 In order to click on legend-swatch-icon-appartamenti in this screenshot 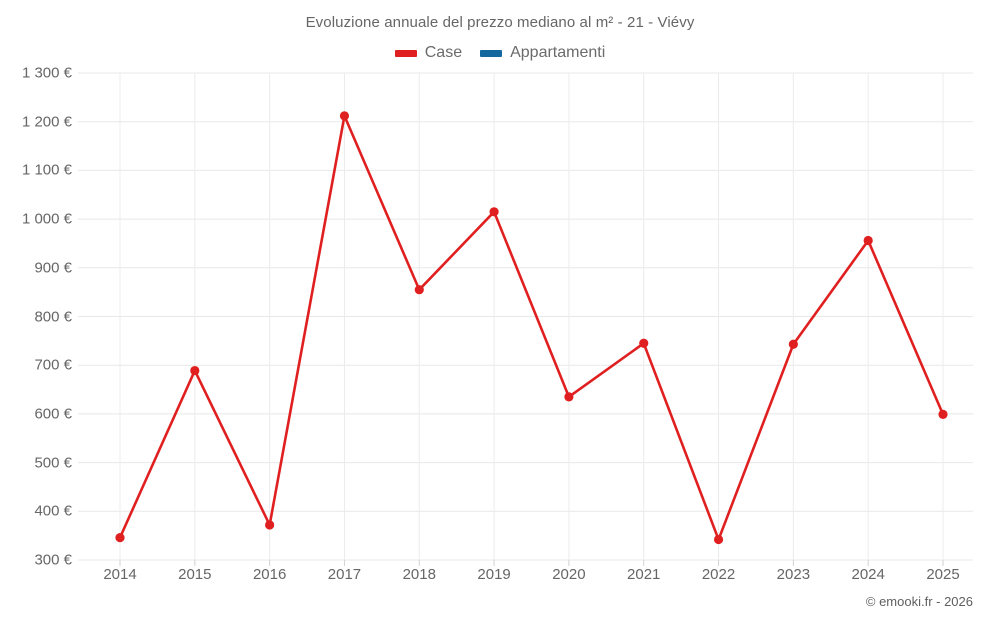, I will do `click(491, 53)`.